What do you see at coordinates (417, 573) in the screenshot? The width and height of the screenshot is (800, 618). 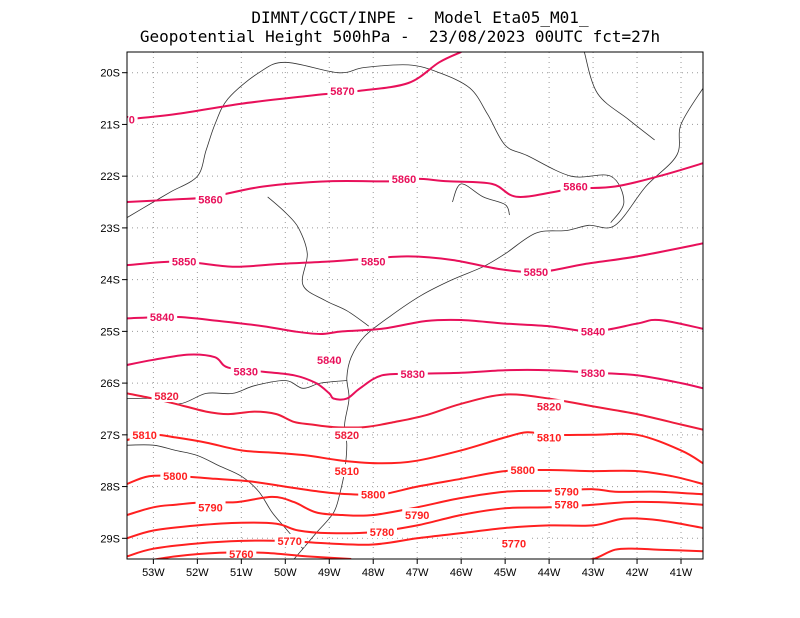 I see `lon-tick-label: 47W` at bounding box center [417, 573].